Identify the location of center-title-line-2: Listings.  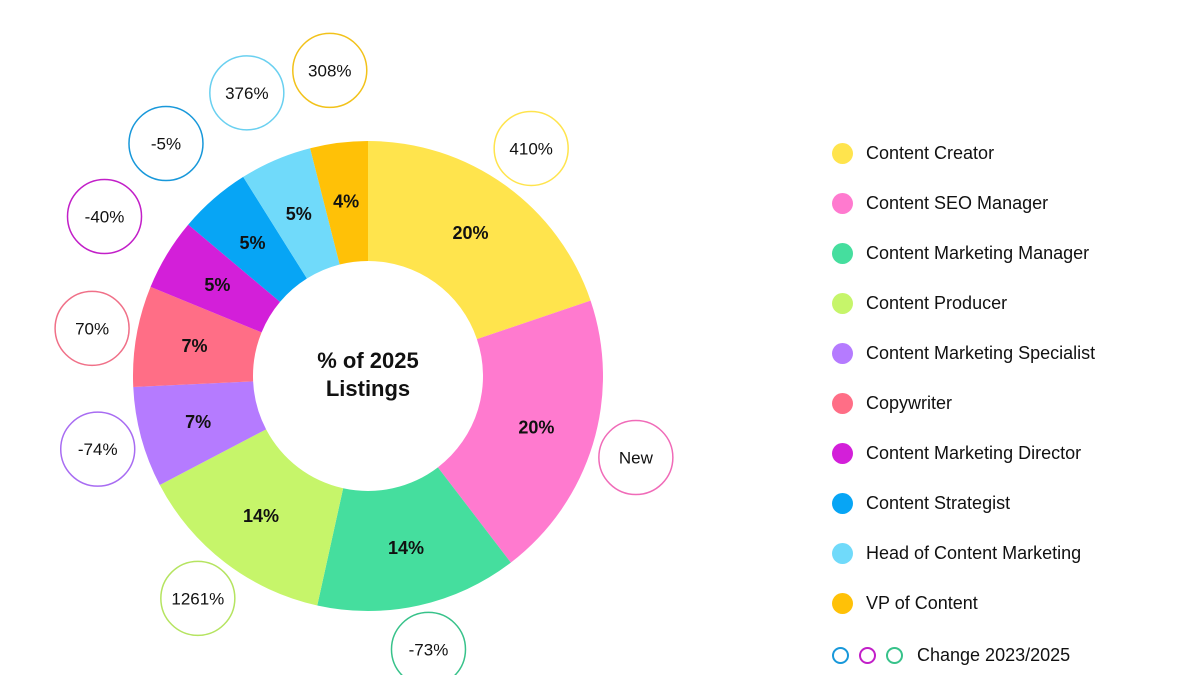
(368, 388).